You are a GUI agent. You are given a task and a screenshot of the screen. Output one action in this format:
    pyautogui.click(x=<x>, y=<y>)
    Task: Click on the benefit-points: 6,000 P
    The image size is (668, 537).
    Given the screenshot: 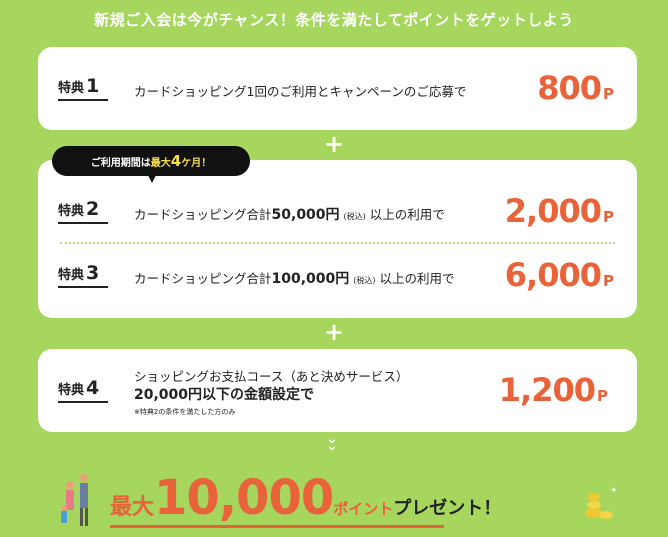 What is the action you would take?
    pyautogui.click(x=559, y=275)
    